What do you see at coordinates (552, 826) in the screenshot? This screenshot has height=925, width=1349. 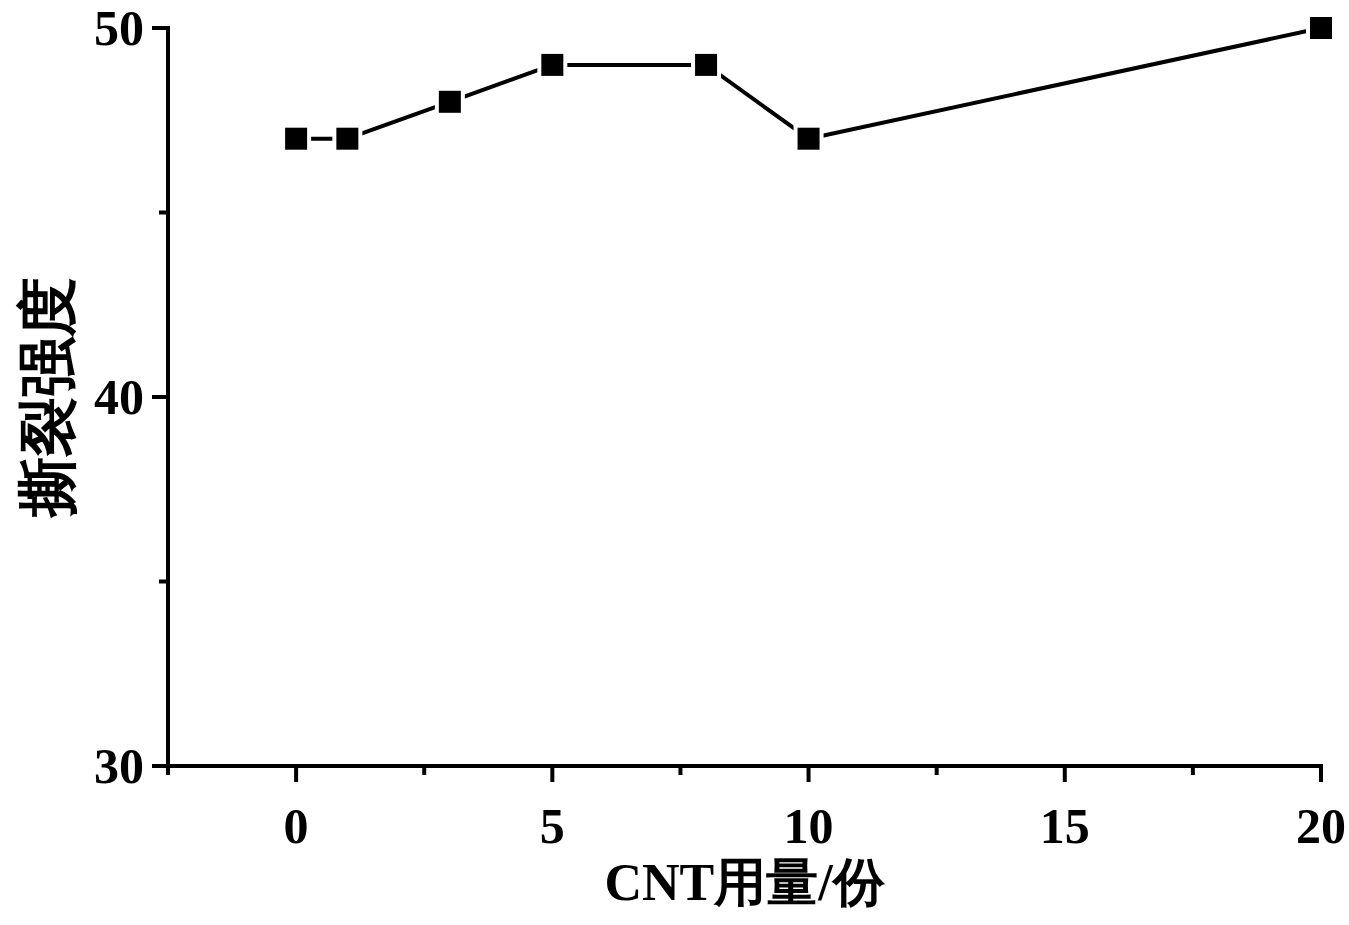 I see `x-tick-label: 5` at bounding box center [552, 826].